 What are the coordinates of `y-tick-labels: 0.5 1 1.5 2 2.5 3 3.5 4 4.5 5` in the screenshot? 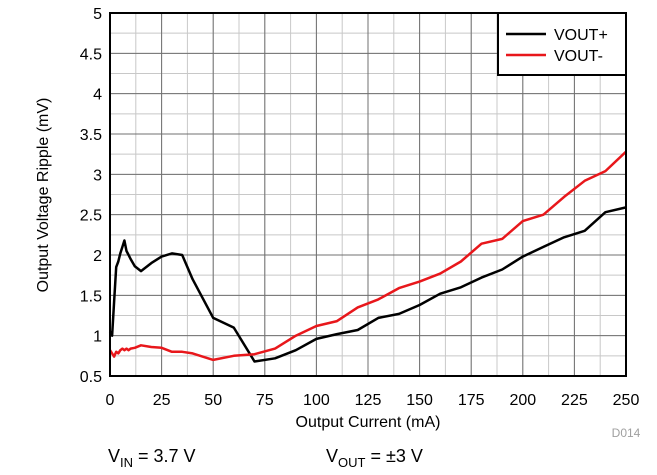 It's located at (91, 196).